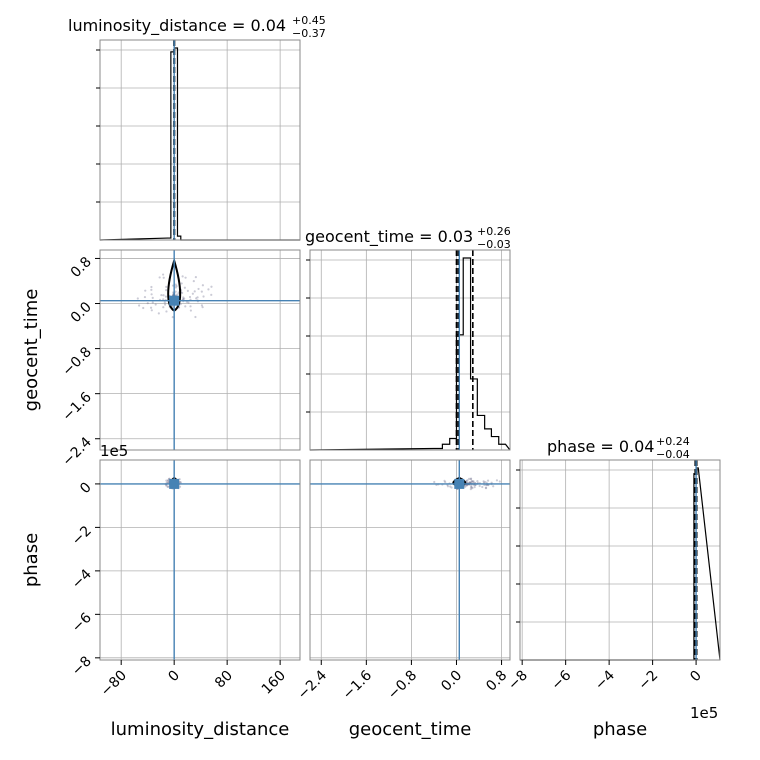 This screenshot has width=760, height=760. I want to click on y-tick-label-phase: −4, so click(82, 579).